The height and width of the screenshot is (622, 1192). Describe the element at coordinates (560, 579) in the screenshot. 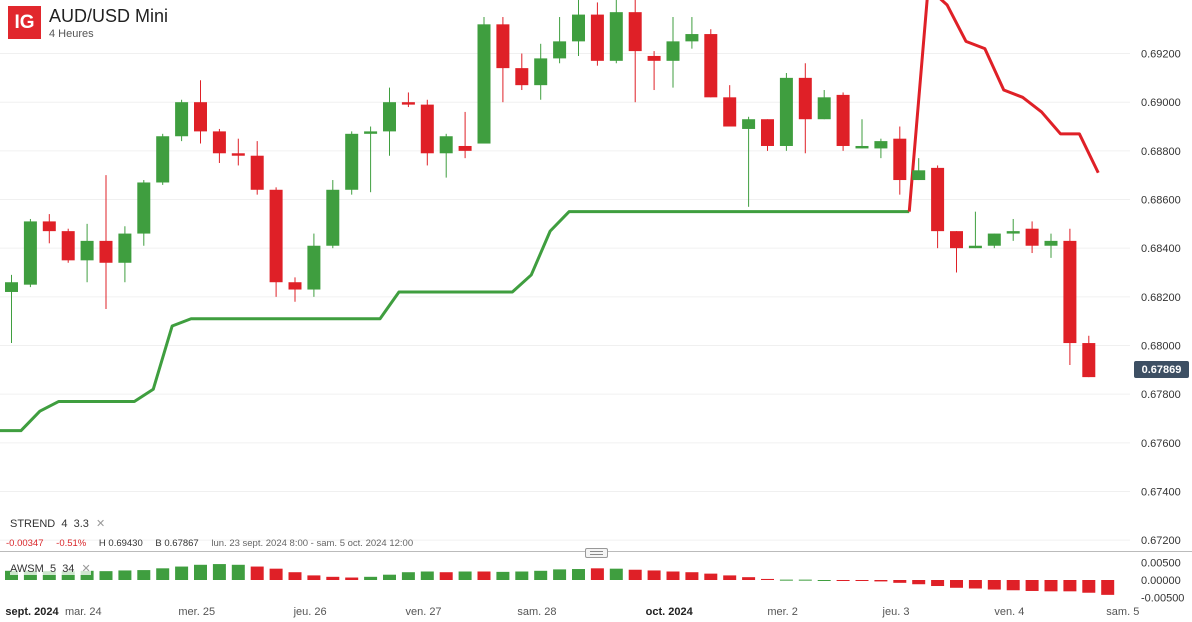

I see `awsm-histogram` at that location.